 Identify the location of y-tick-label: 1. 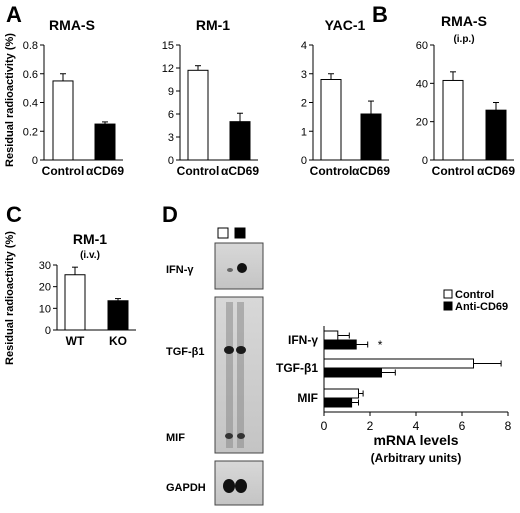
(304, 132).